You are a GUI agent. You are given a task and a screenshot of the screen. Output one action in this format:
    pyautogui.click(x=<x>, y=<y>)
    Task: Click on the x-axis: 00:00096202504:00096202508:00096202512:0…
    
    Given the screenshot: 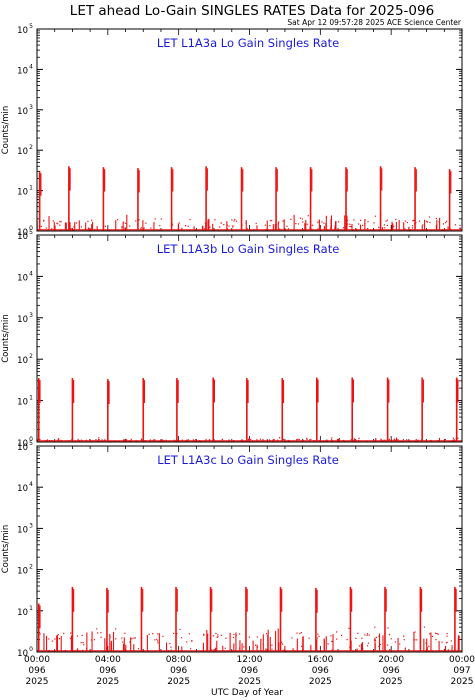 What is the action you would take?
    pyautogui.click(x=249, y=671)
    